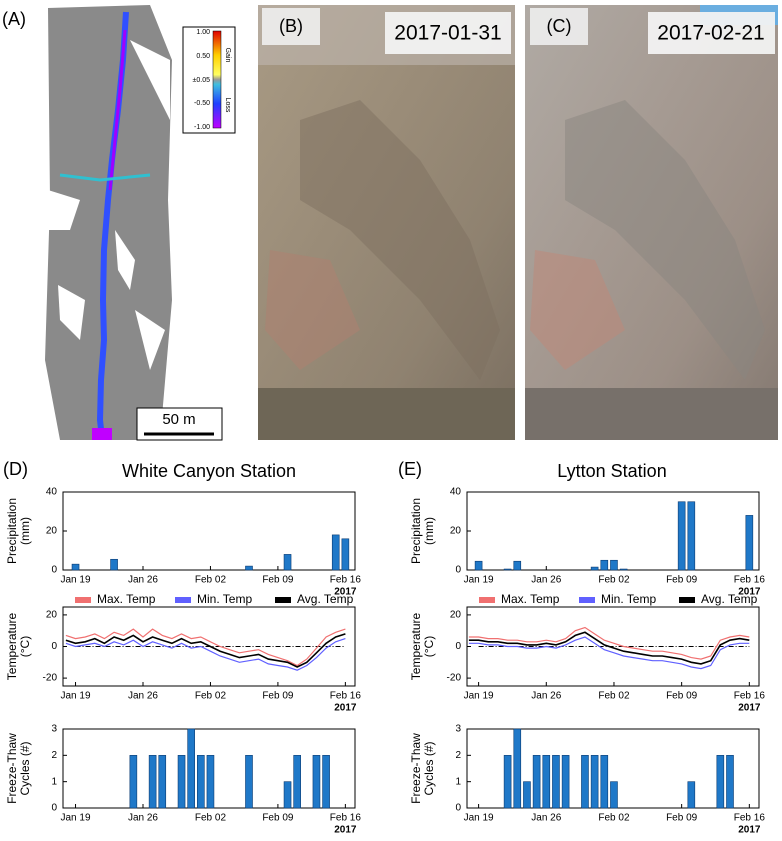 Image resolution: width=782 pixels, height=841 pixels. I want to click on colorbar-label: -1.00, so click(202, 127).